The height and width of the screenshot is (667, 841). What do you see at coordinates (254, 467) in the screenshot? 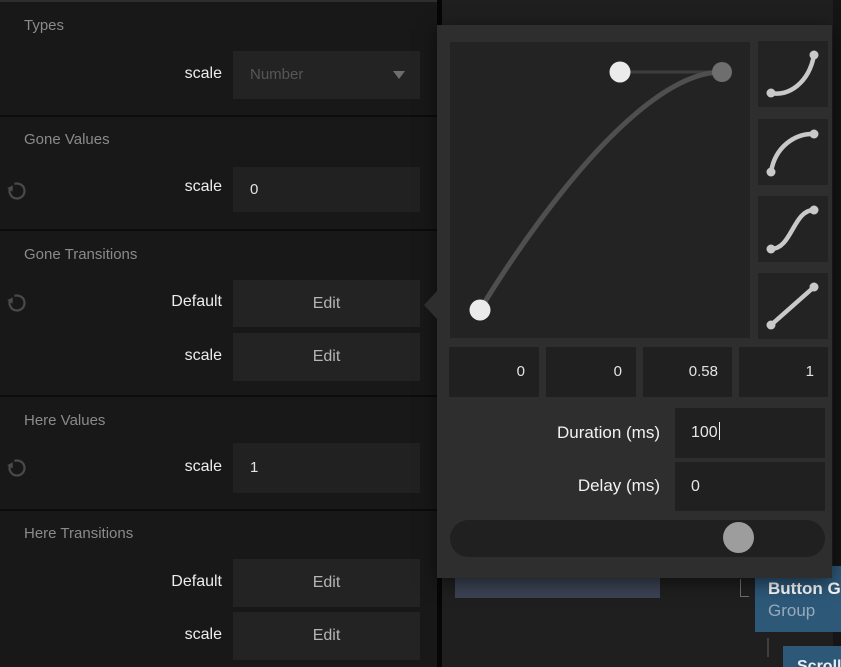
I see `here-scale-value: 1` at bounding box center [254, 467].